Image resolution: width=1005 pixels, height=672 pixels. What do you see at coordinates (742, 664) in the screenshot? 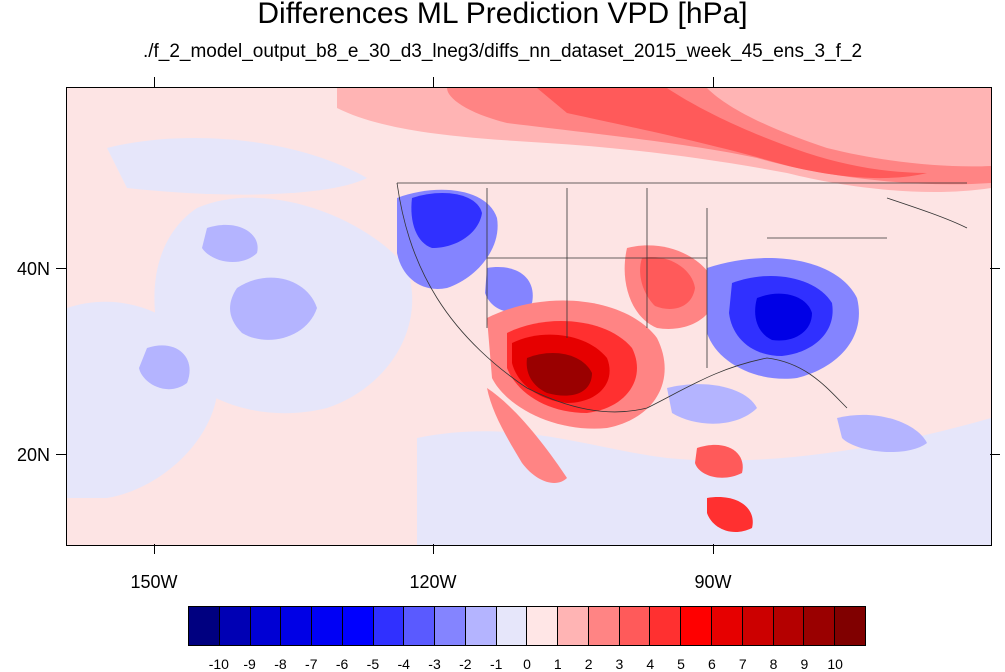
I see `colorbar-label: 7` at bounding box center [742, 664].